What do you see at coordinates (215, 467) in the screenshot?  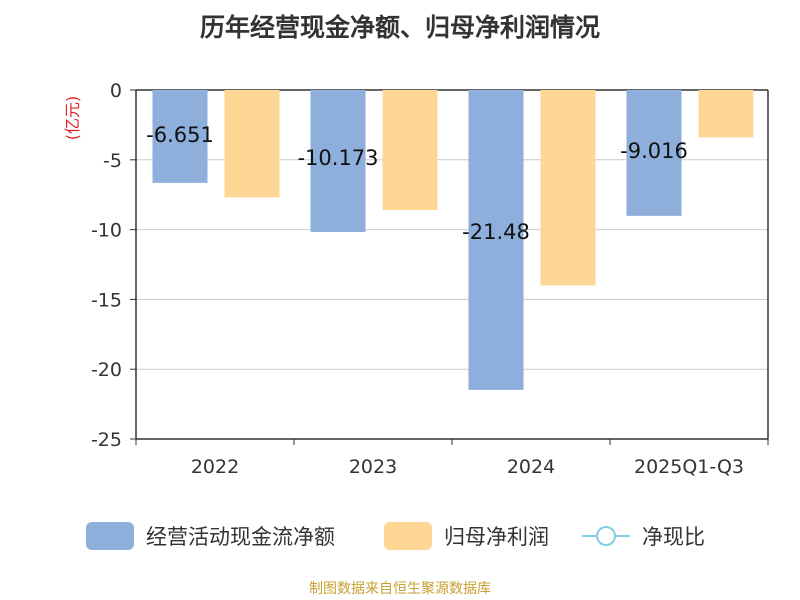 I see `x-tick-label: 2022` at bounding box center [215, 467].